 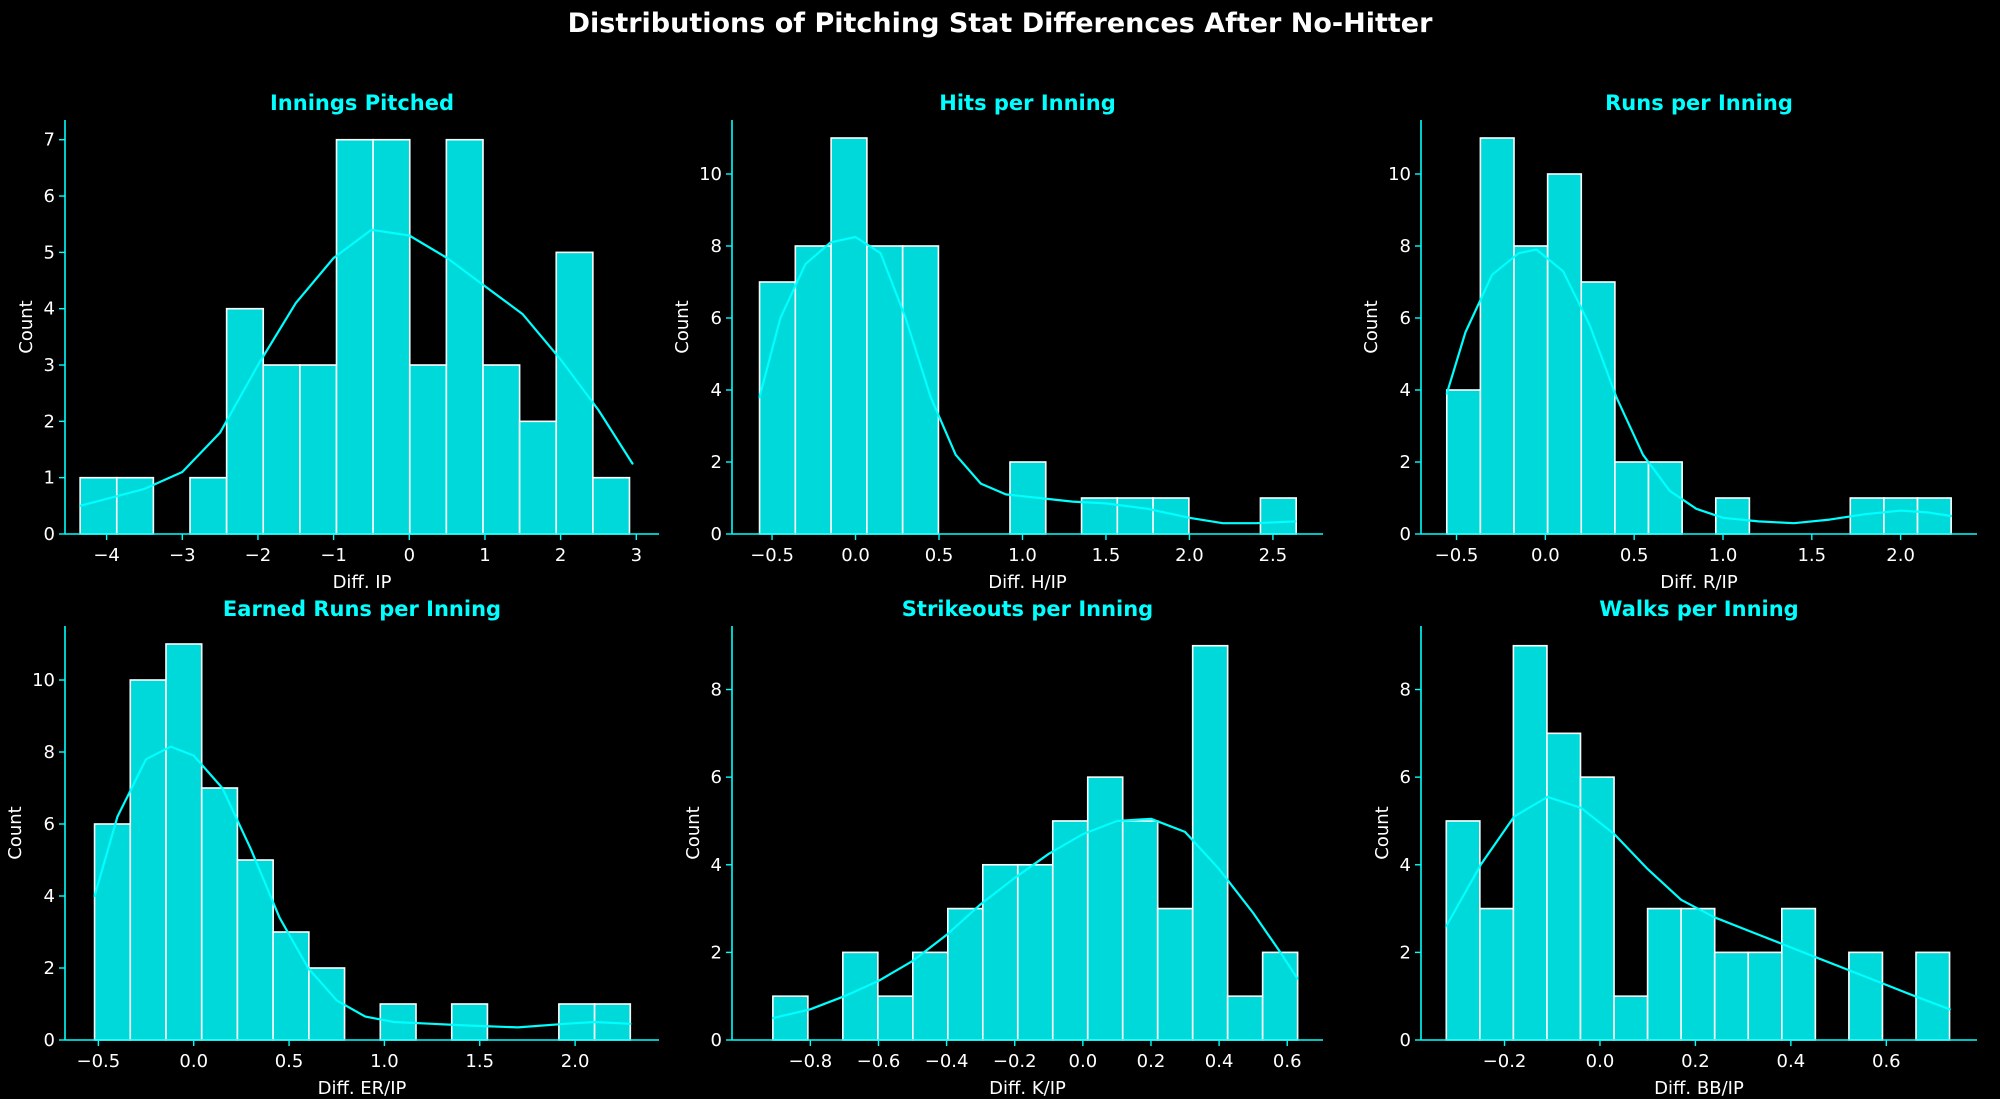 I want to click on y-tick-label: 3, so click(x=49, y=365).